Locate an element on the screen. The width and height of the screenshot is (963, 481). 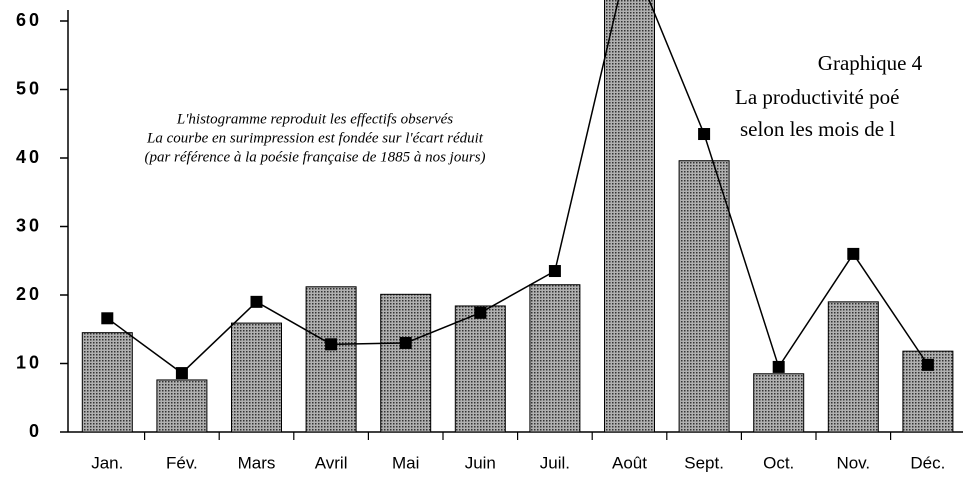
x-tick-label: Mai is located at coordinates (405, 462).